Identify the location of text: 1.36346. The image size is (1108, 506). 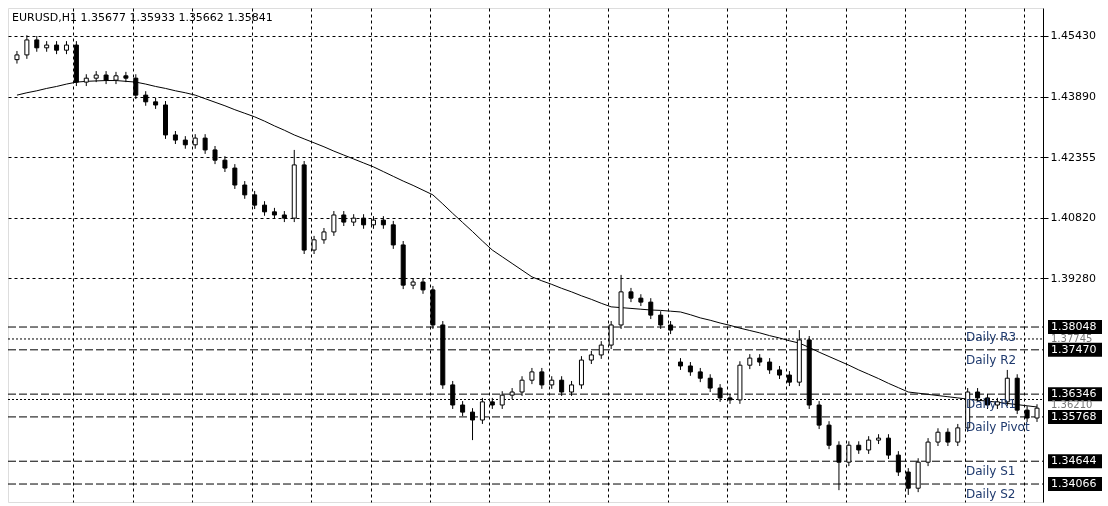
(1074, 394).